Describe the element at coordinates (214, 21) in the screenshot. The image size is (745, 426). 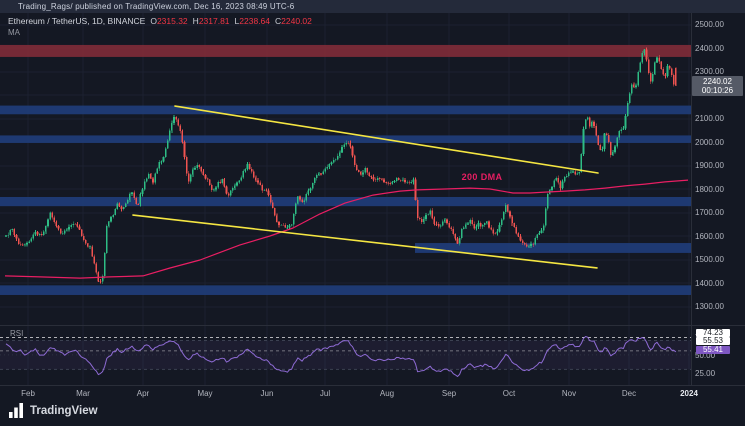
I see `ohlc-value: 2317.81` at that location.